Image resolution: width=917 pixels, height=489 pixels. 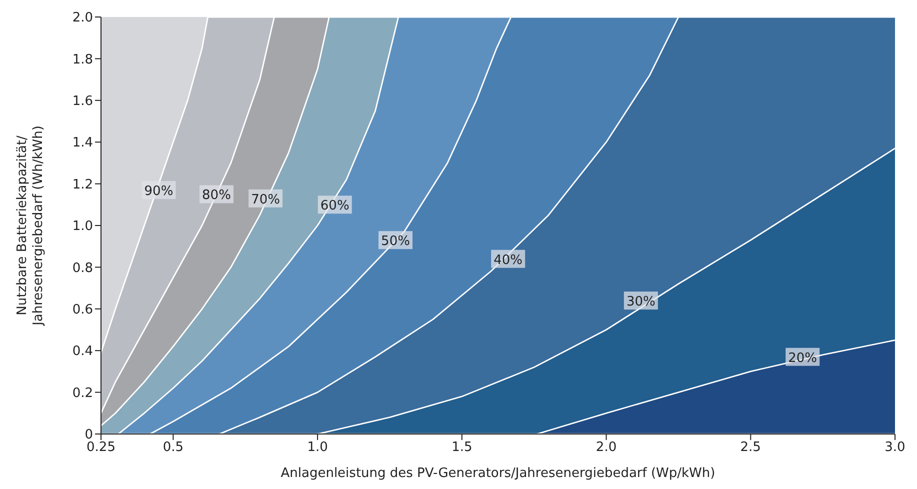 I want to click on y-tick-label: 0.2, so click(x=82, y=393).